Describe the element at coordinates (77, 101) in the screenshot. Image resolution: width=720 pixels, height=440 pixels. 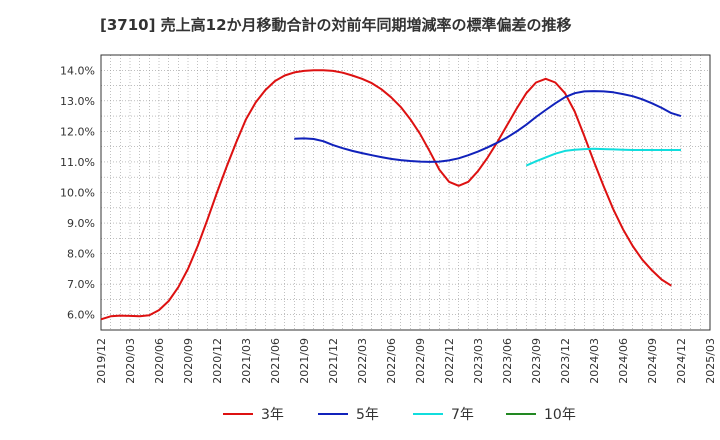
I see `y-tick-label: 13.0%` at that location.